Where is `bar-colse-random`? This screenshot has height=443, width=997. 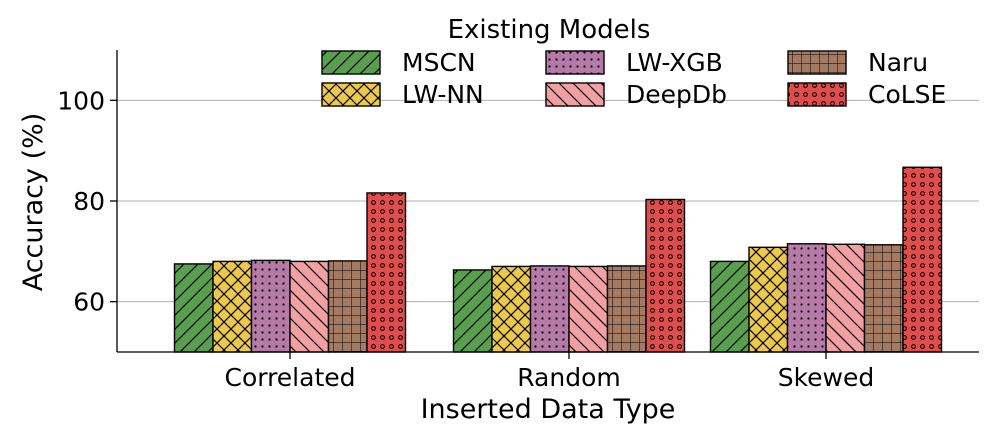 bar-colse-random is located at coordinates (665, 275).